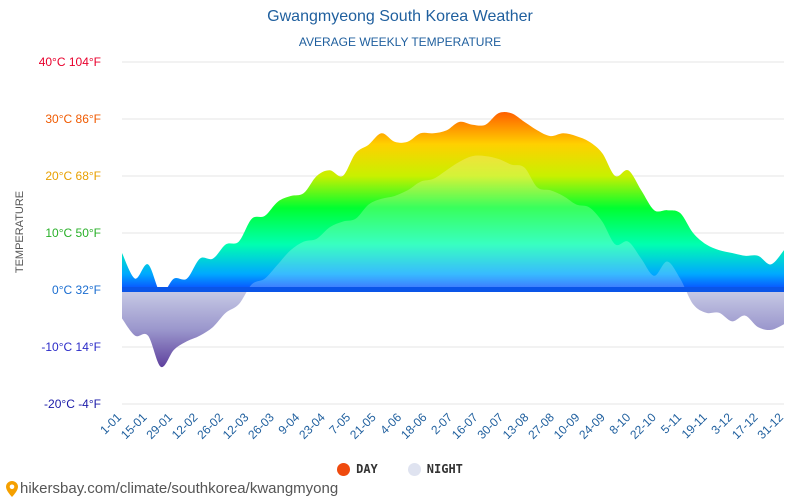 The width and height of the screenshot is (800, 500). I want to click on x-tick-label-1: 15-01, so click(134, 426).